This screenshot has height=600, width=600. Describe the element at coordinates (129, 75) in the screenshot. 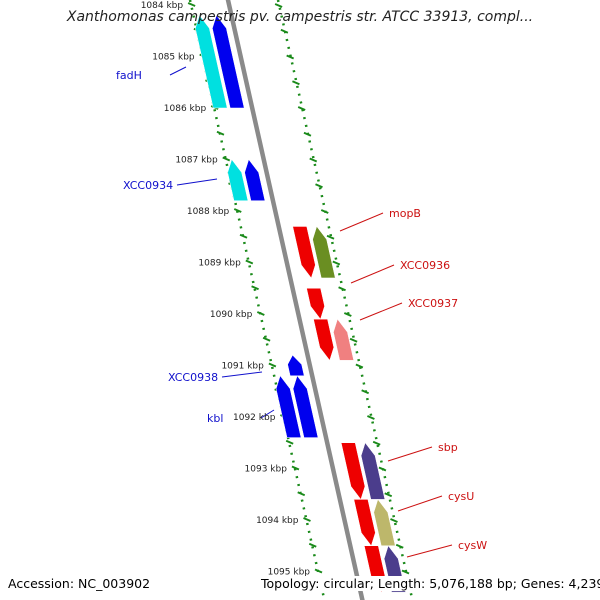

I see `gene-fadh-label: fadH` at that location.